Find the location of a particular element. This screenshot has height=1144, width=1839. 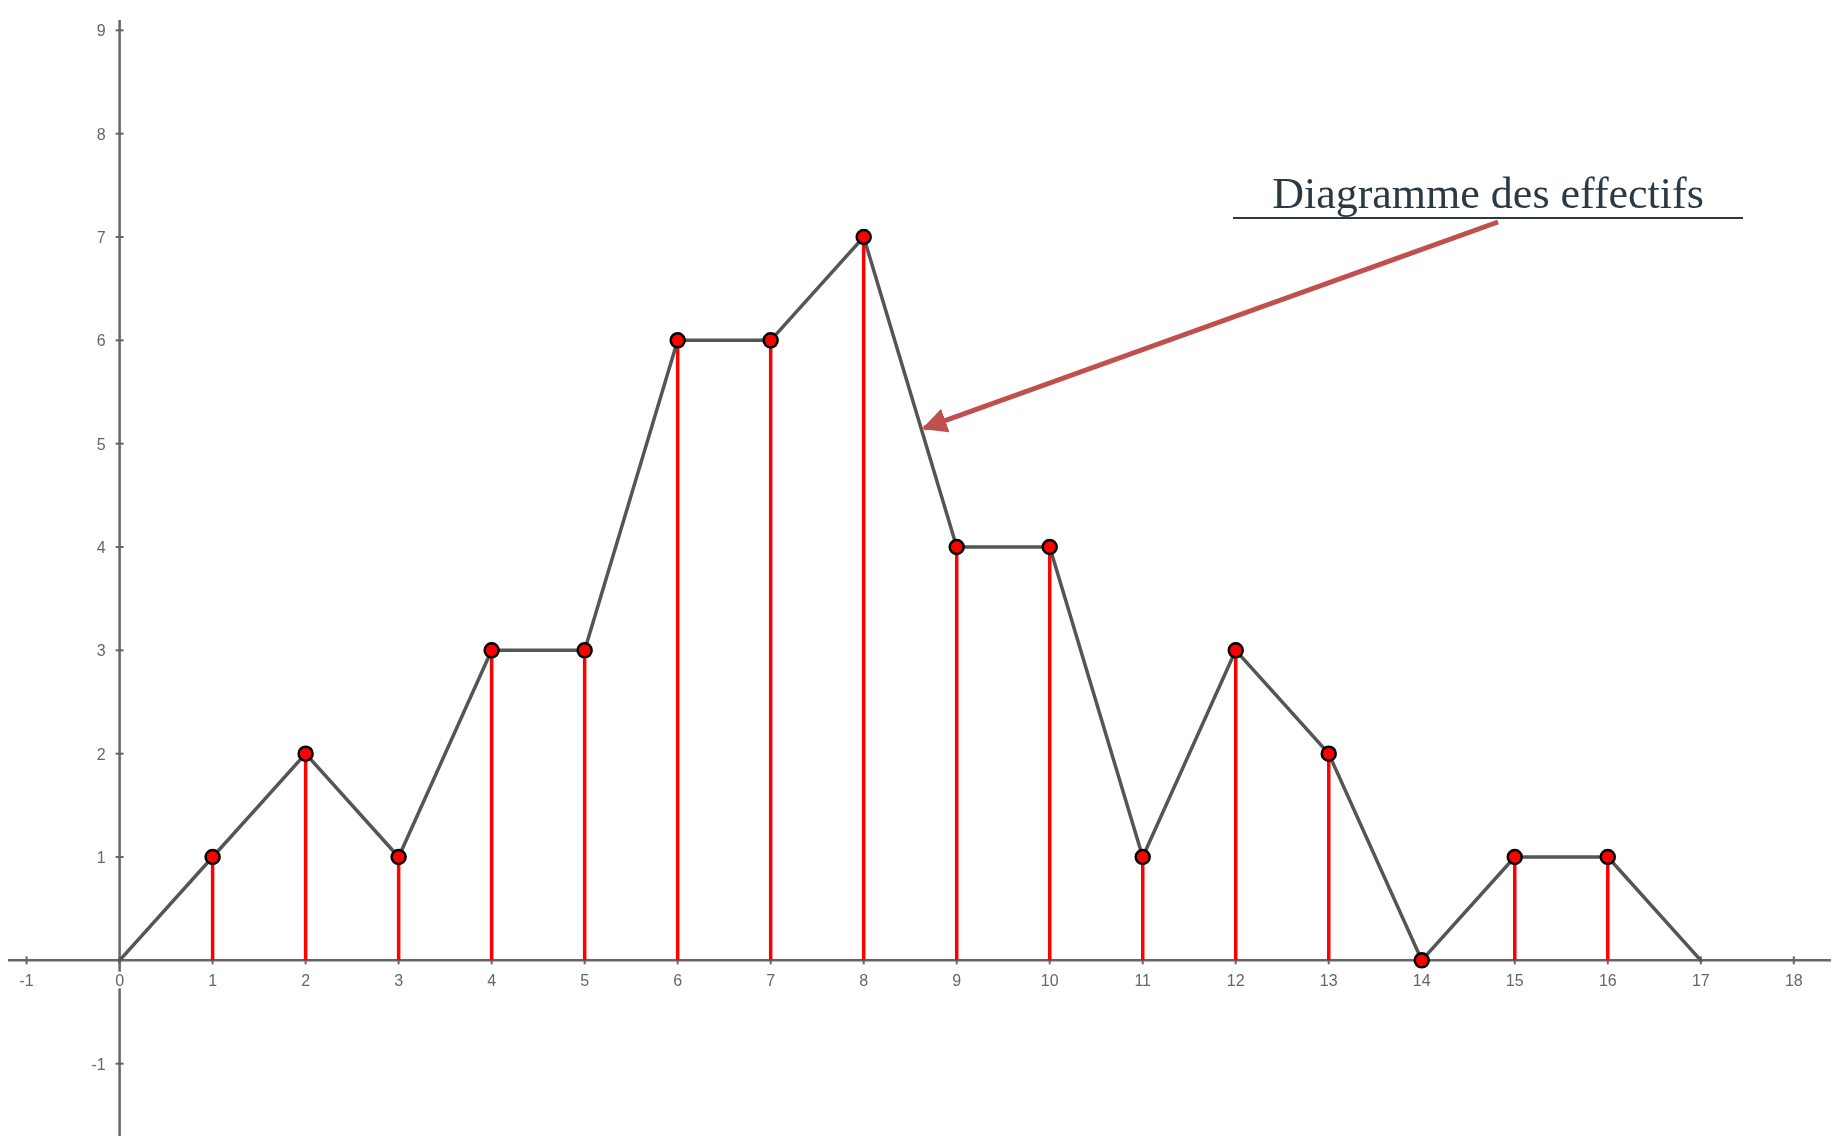

x-tick-label: 14 is located at coordinates (1421, 981).